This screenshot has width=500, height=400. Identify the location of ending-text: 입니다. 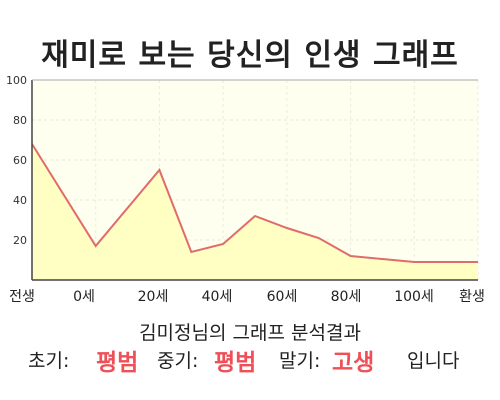
(433, 361).